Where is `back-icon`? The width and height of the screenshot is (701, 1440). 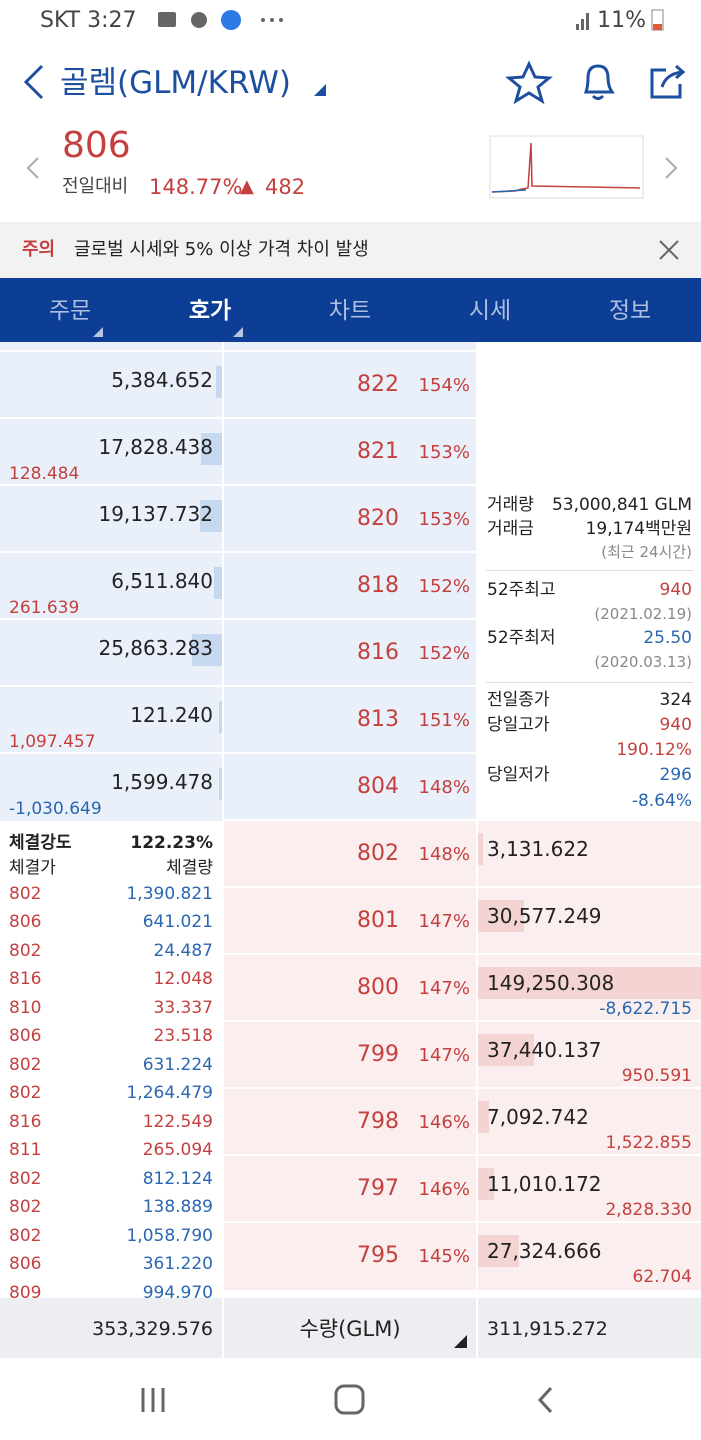 back-icon is located at coordinates (33, 82).